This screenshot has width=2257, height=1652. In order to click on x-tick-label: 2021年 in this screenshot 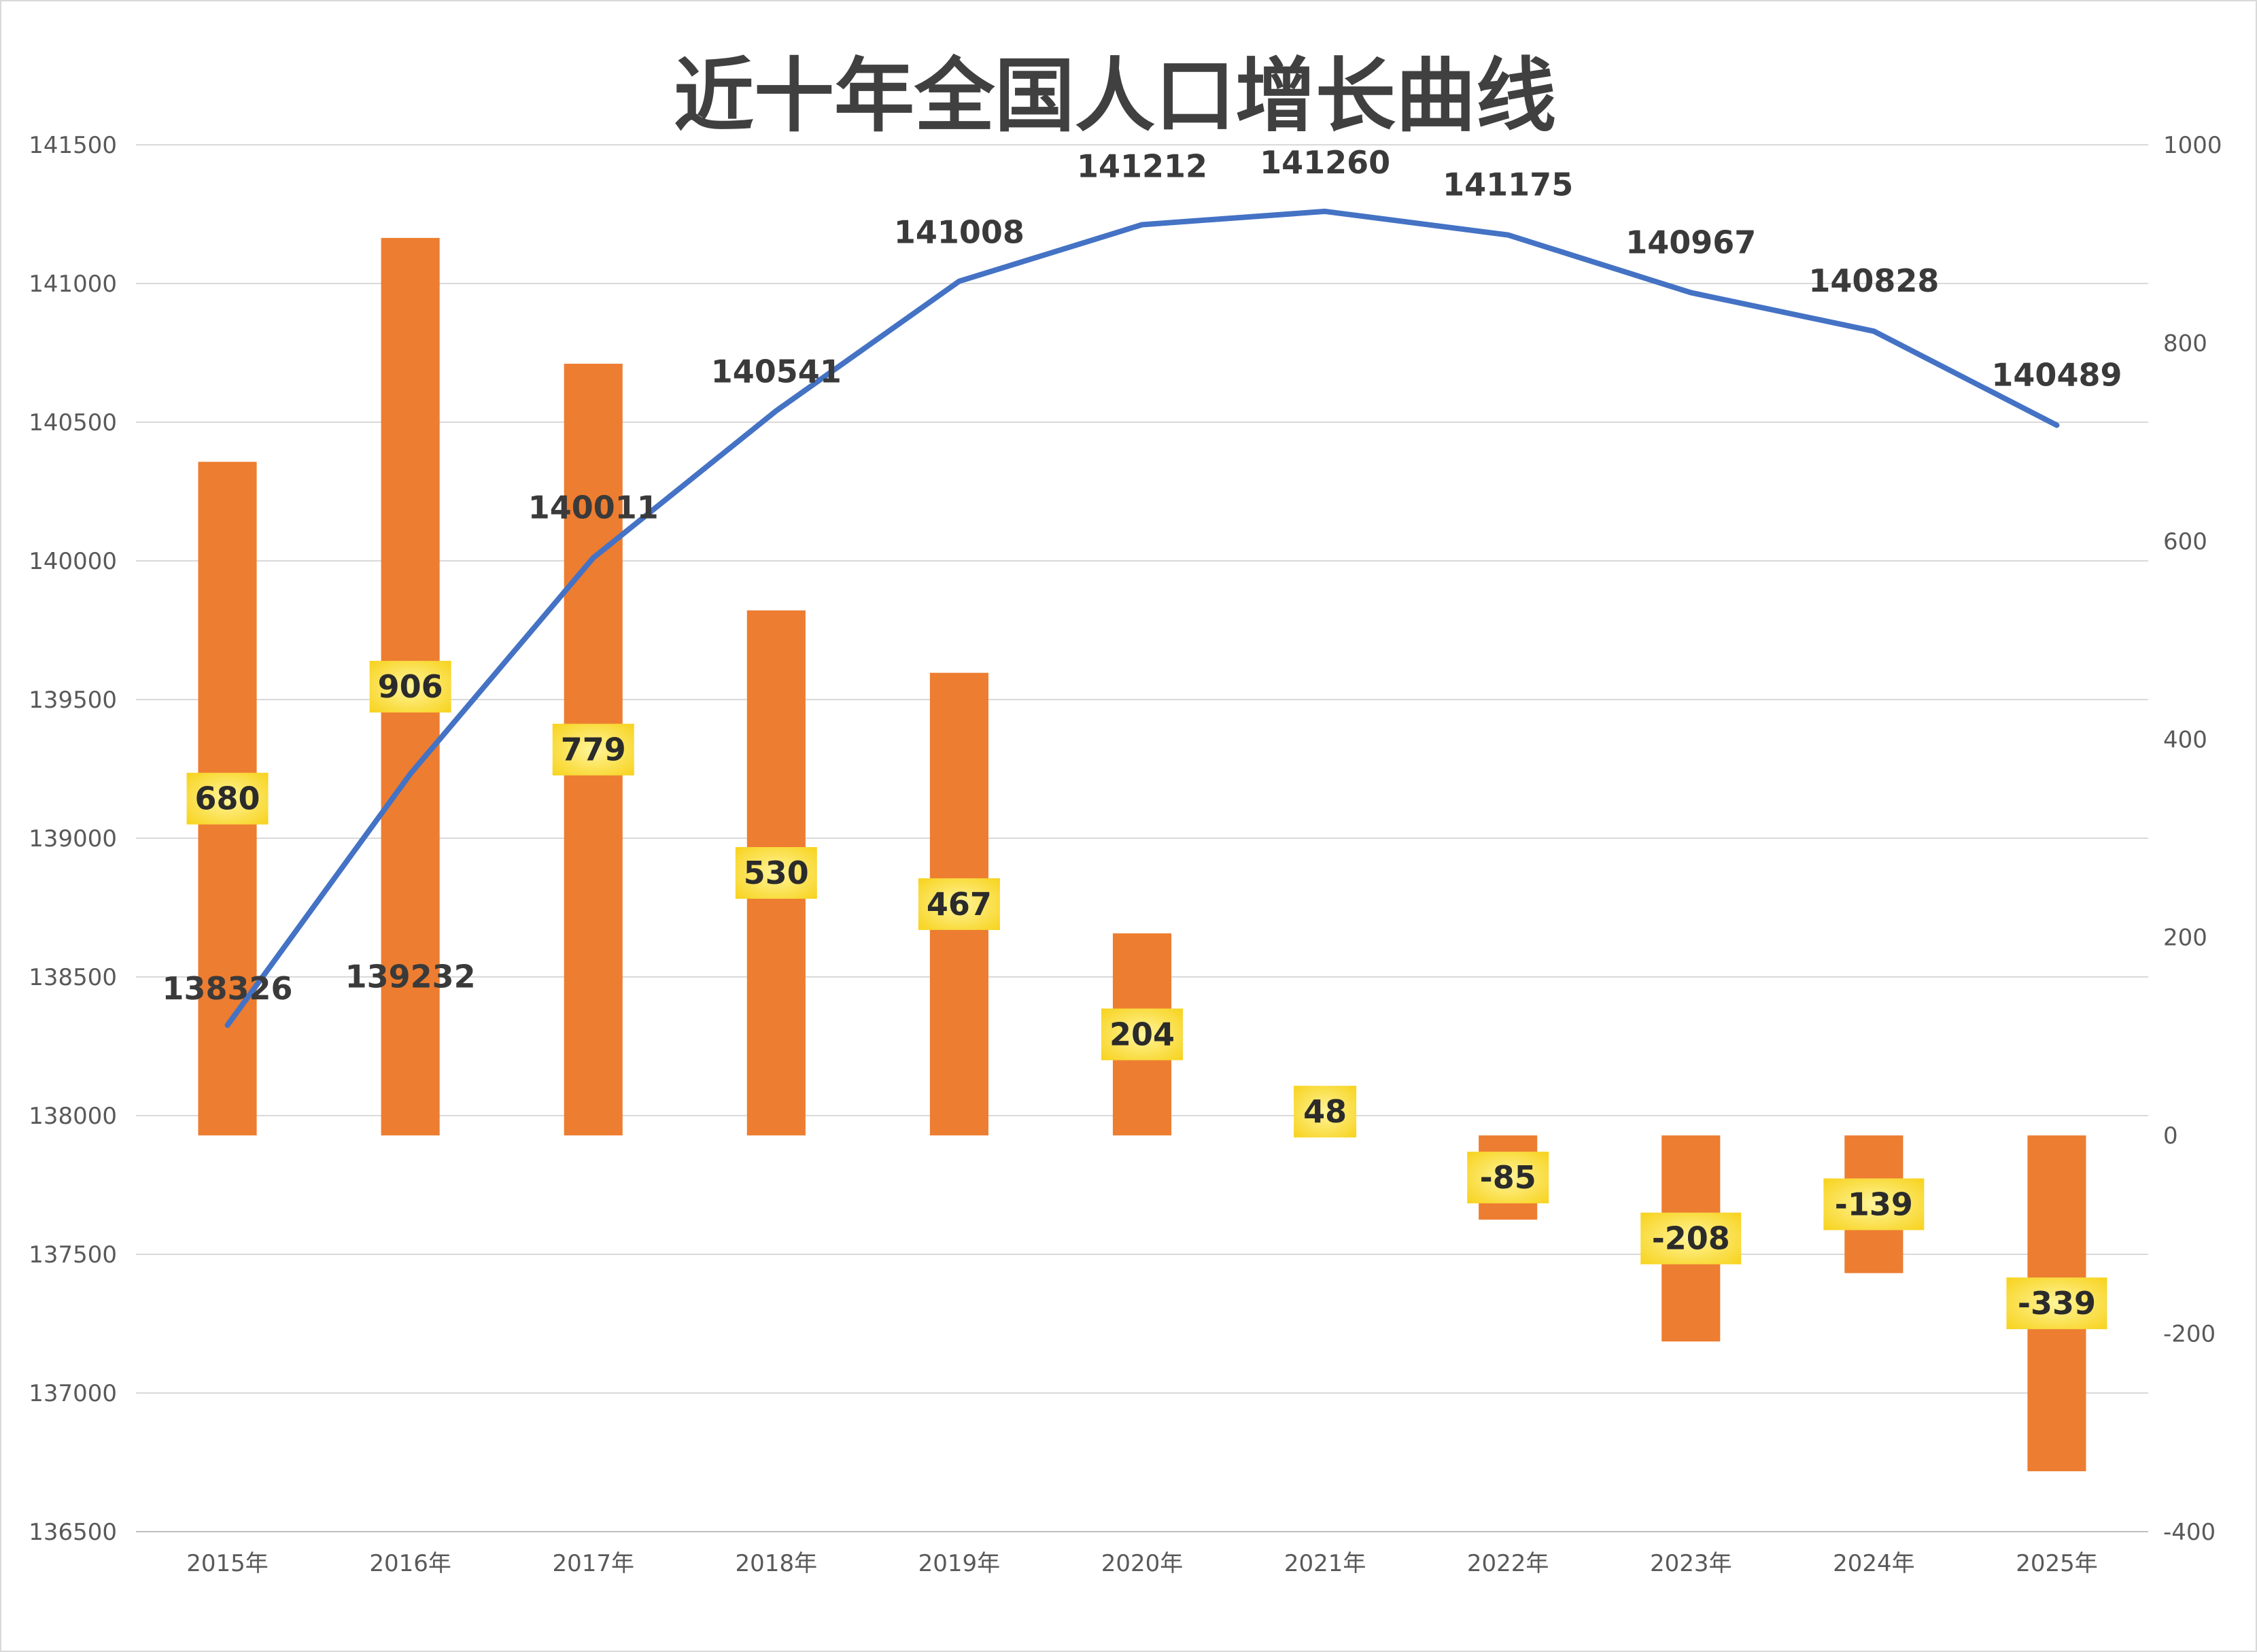, I will do `click(1325, 1563)`.